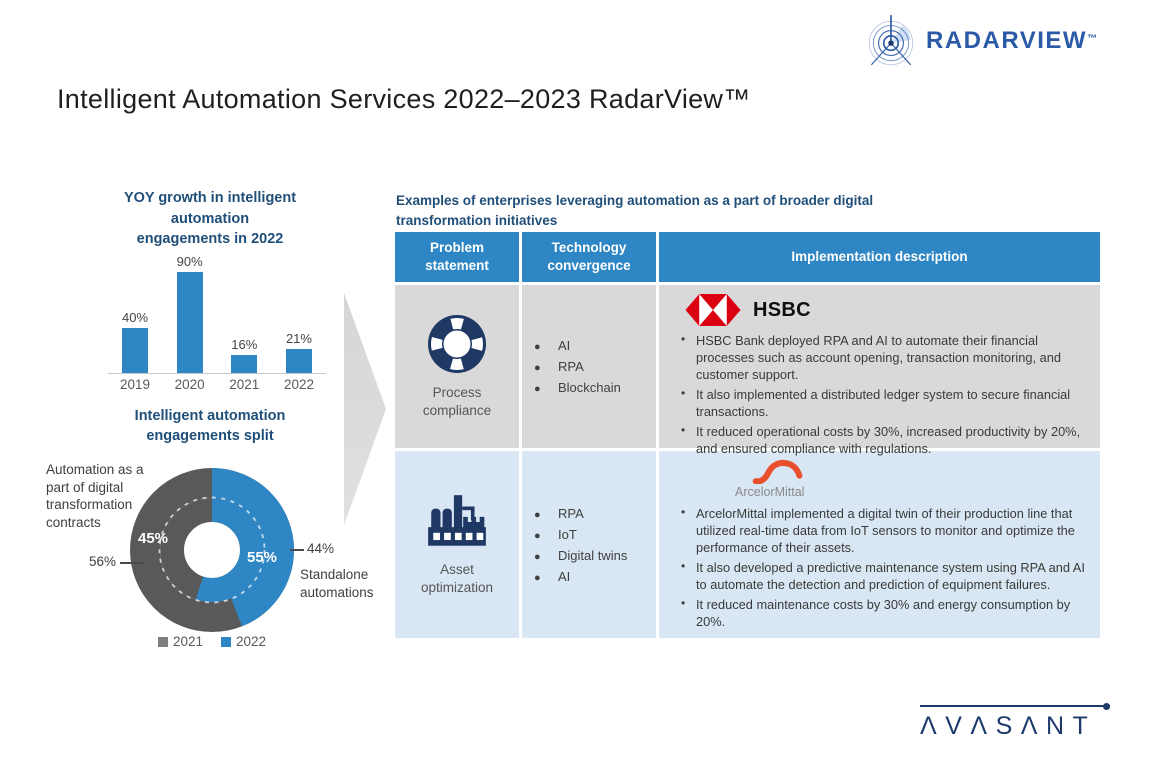  I want to click on radarview-logo: RADARVIEW™, so click(979, 41).